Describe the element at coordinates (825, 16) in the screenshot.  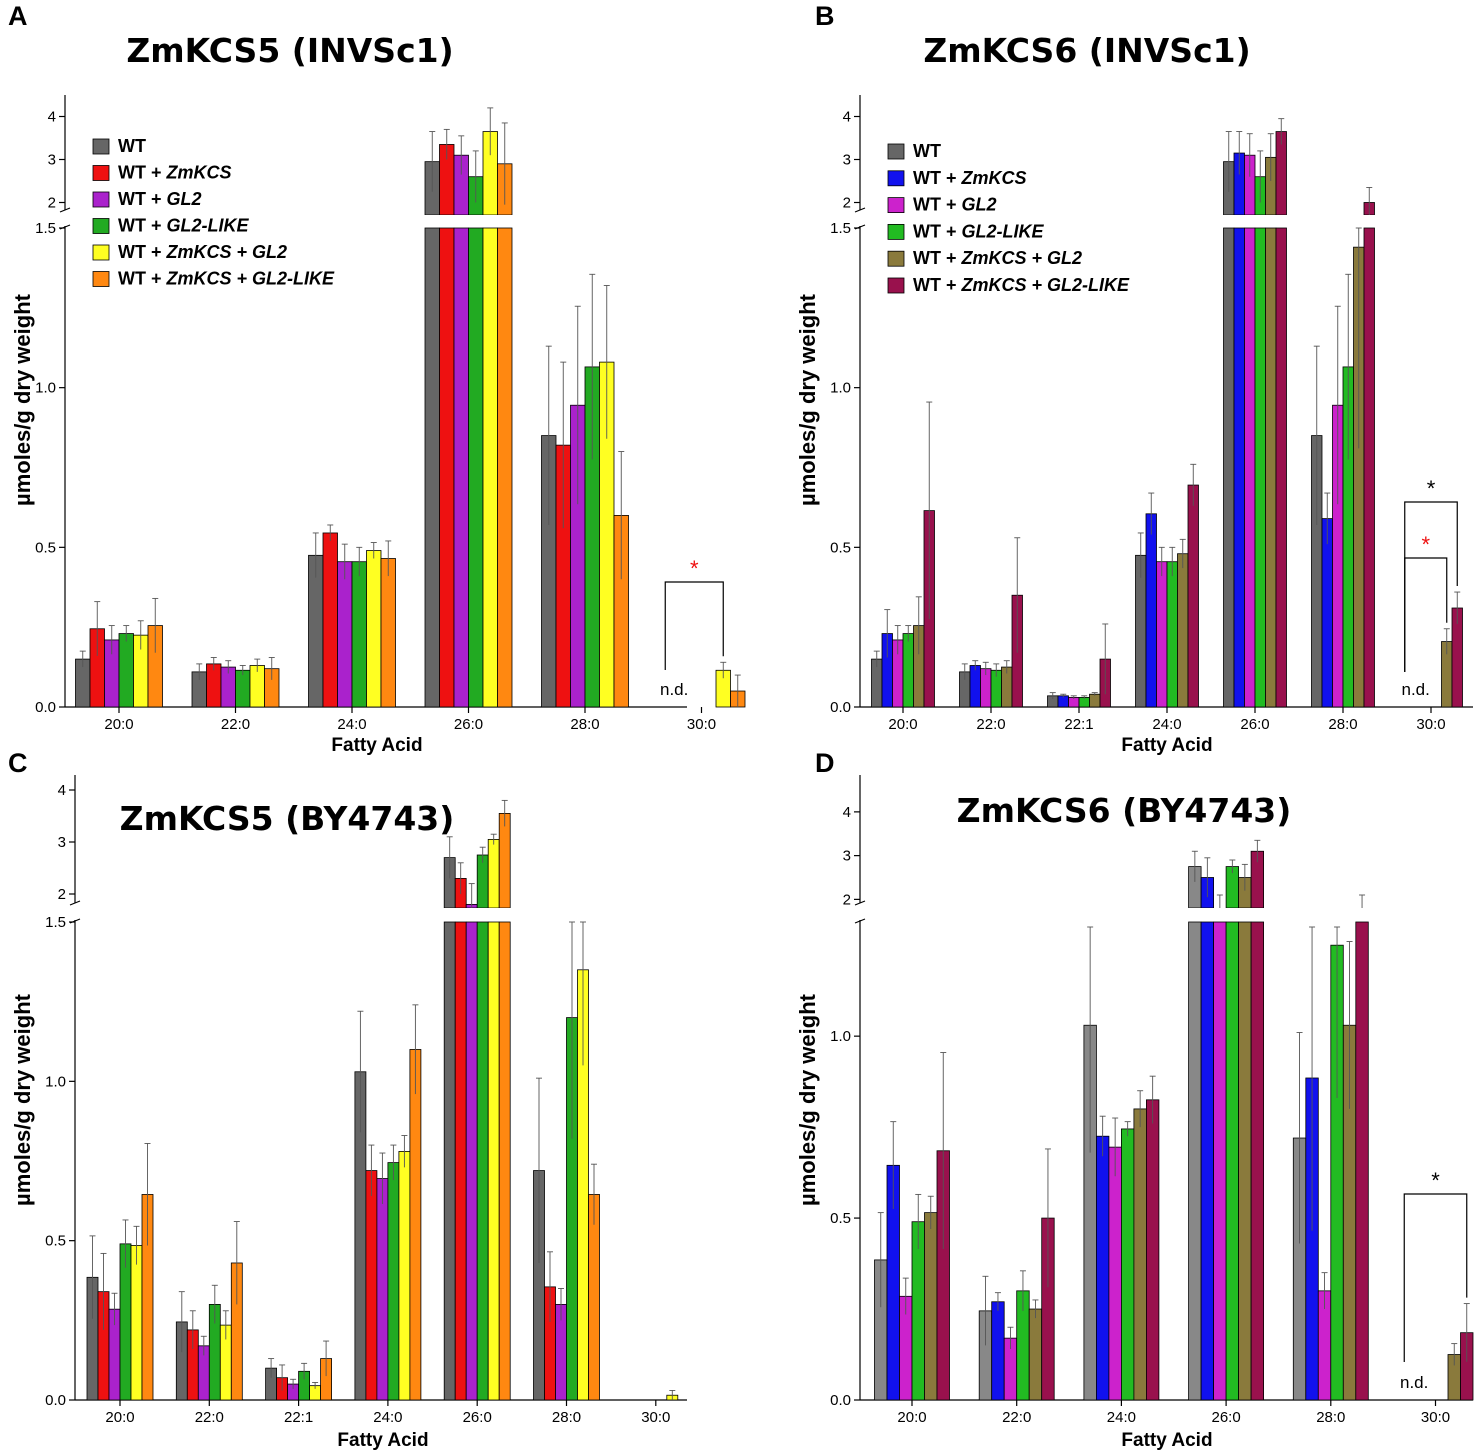
I see `panel-letter-b: B` at that location.